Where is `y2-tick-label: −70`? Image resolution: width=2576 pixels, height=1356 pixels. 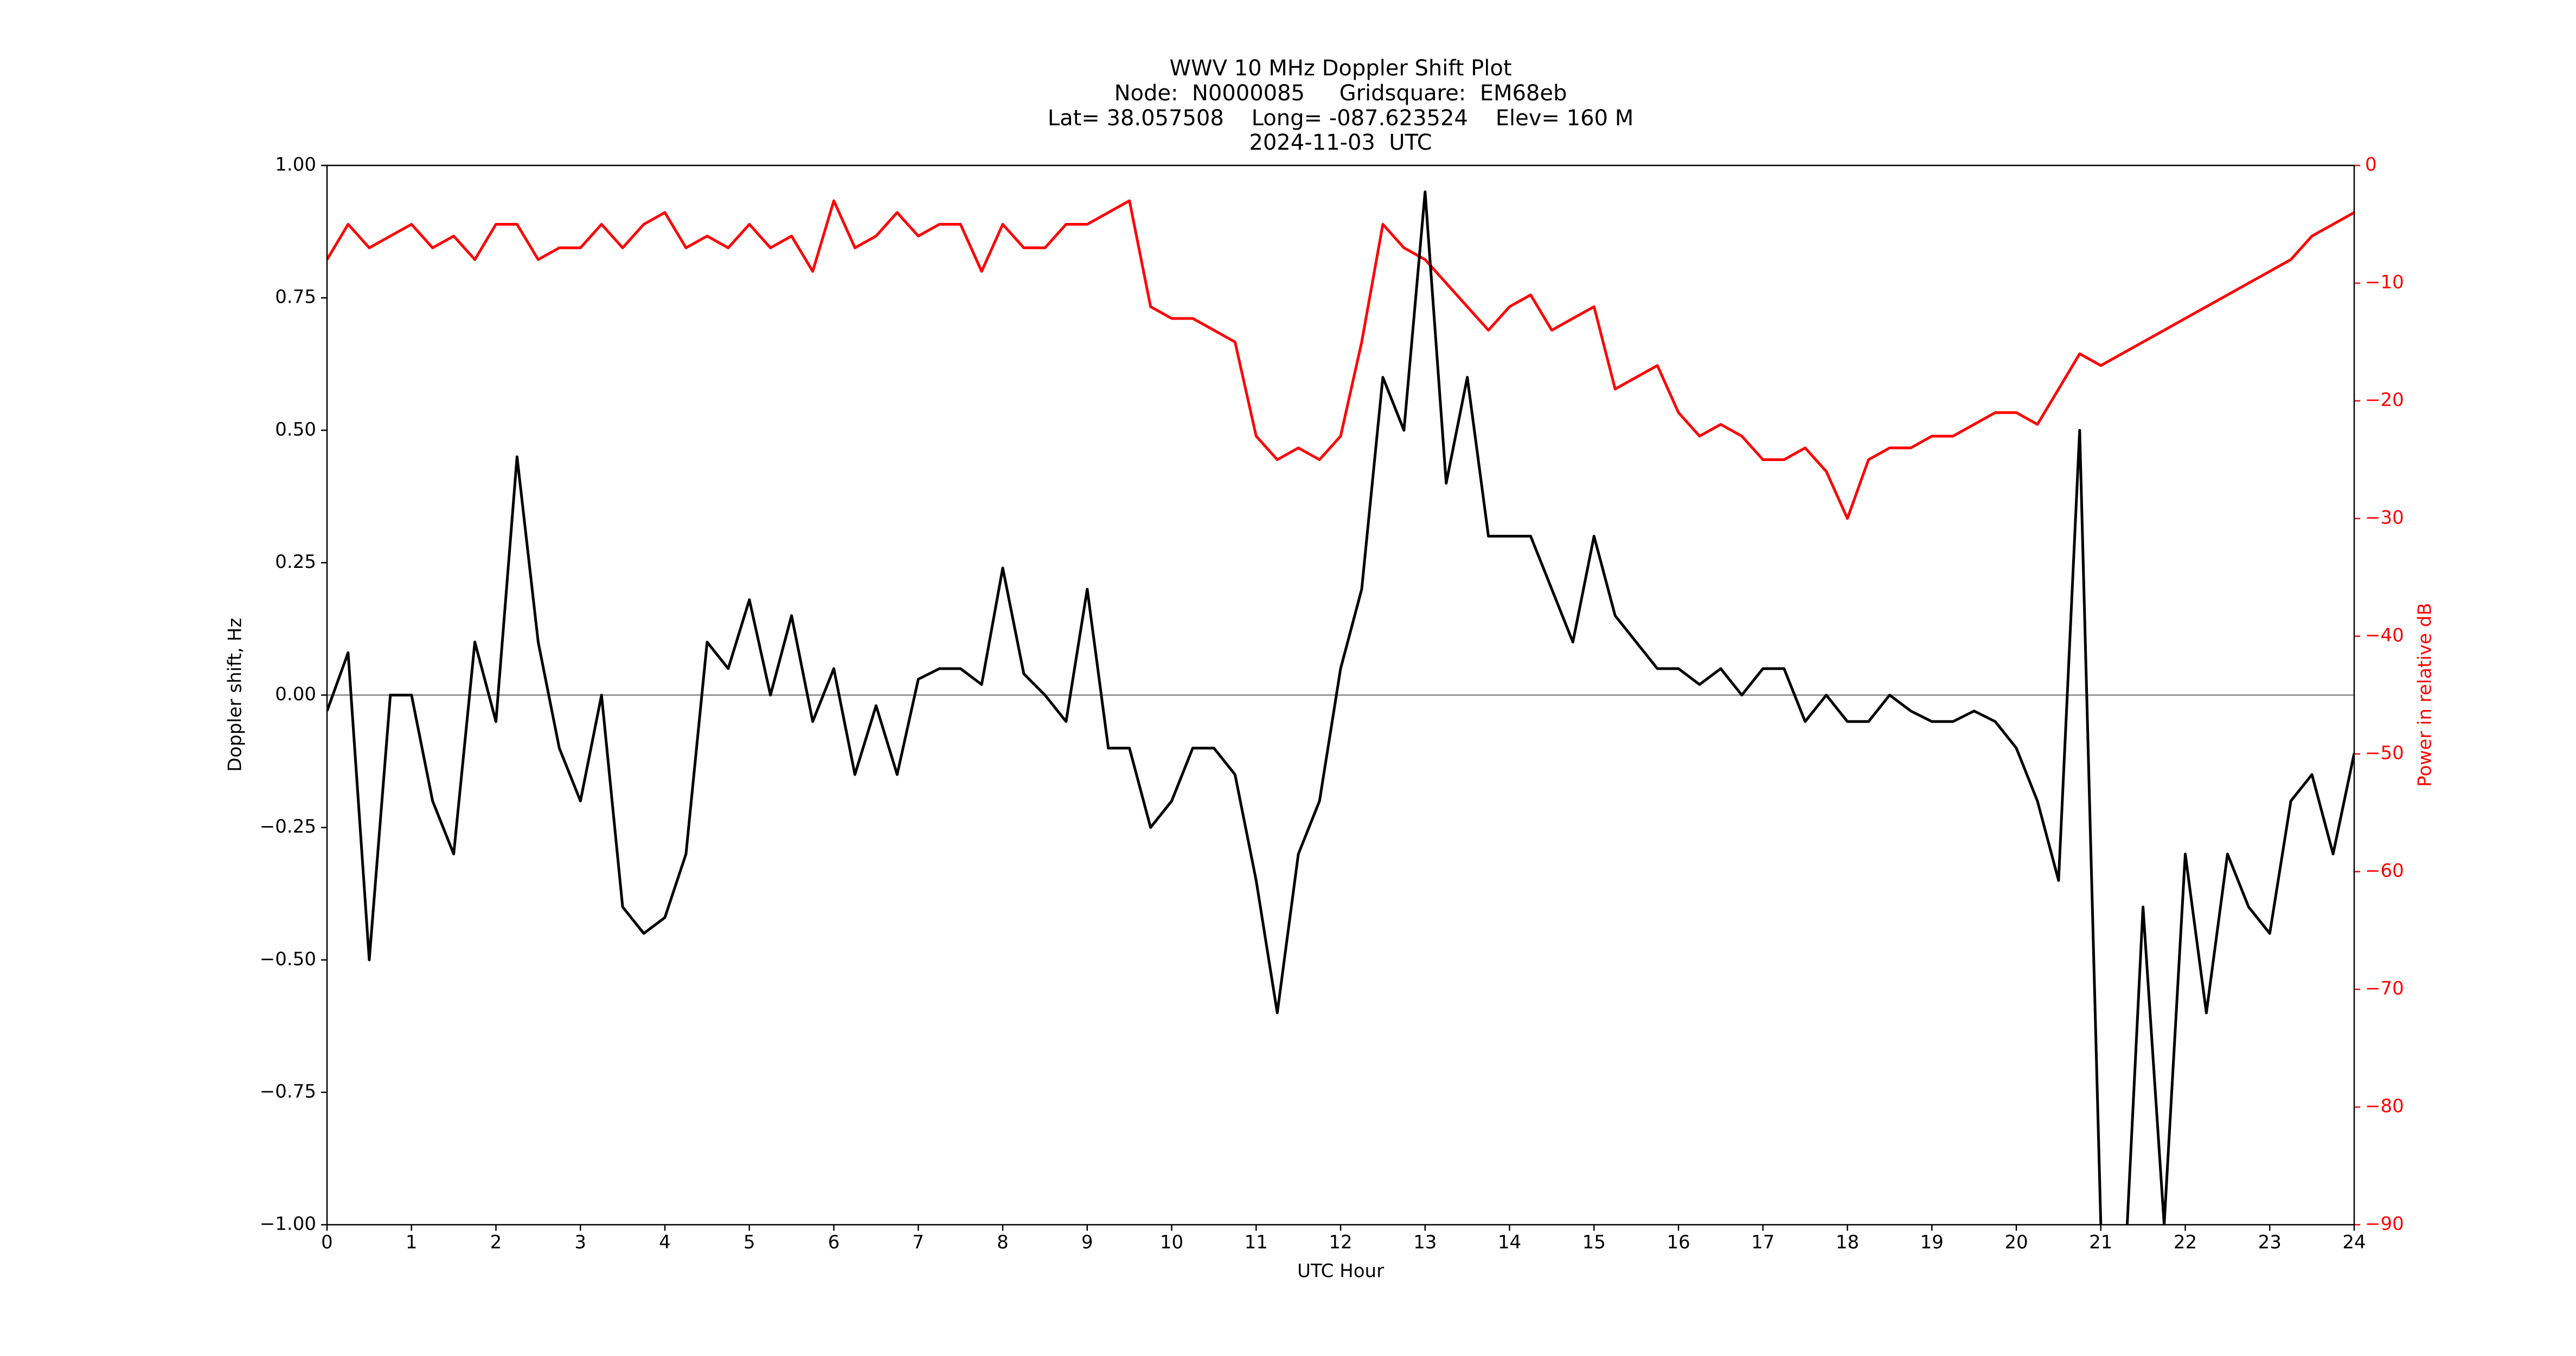
y2-tick-label: −70 is located at coordinates (2384, 989).